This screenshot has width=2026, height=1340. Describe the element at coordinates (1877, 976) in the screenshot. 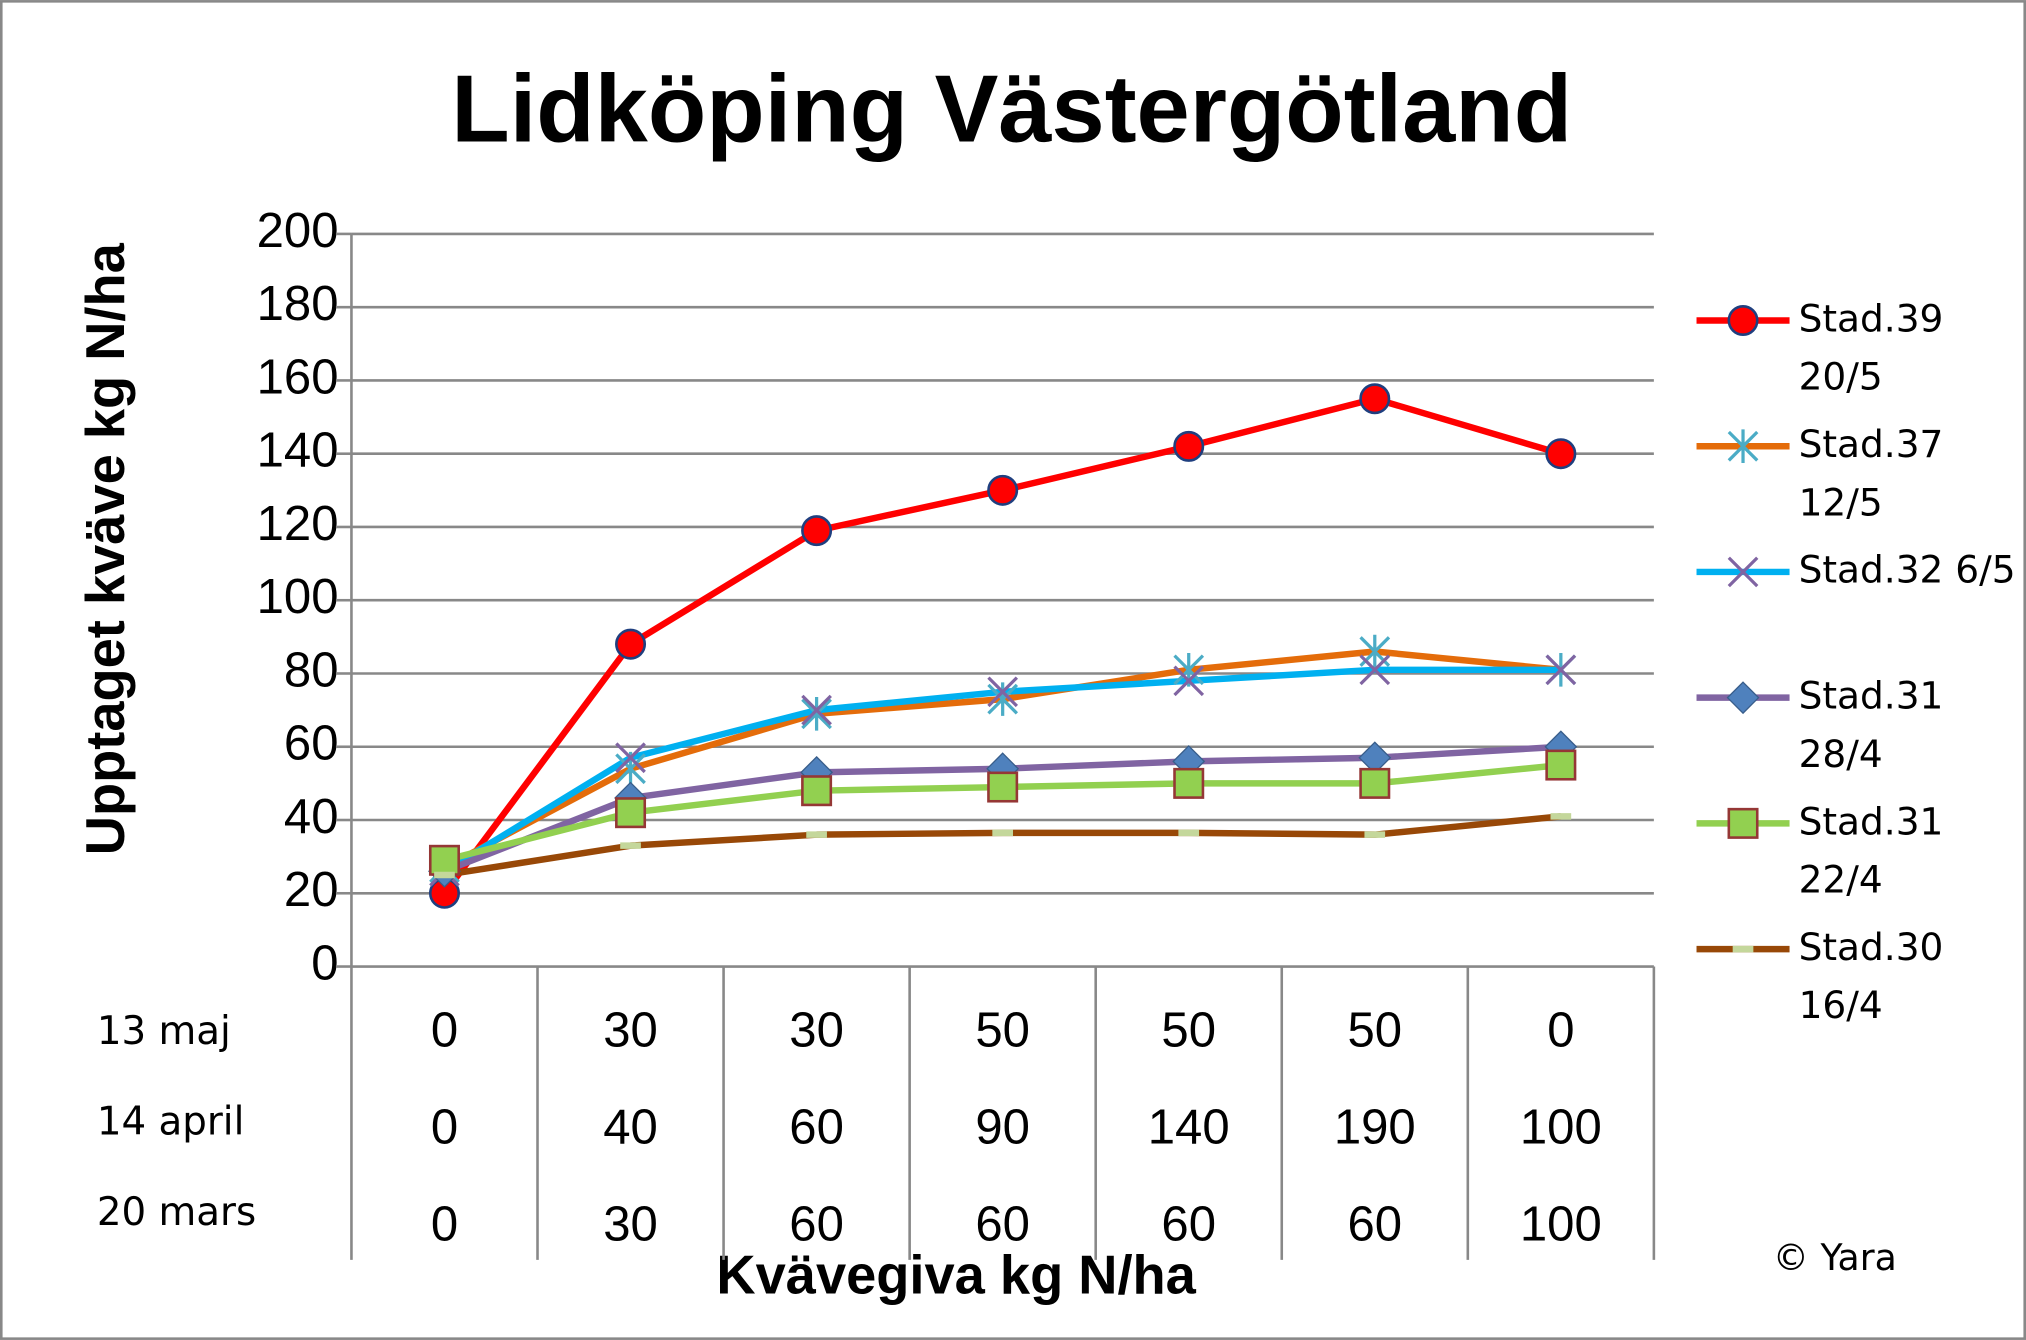

I see `legend-label: Stad.30 16/4` at that location.